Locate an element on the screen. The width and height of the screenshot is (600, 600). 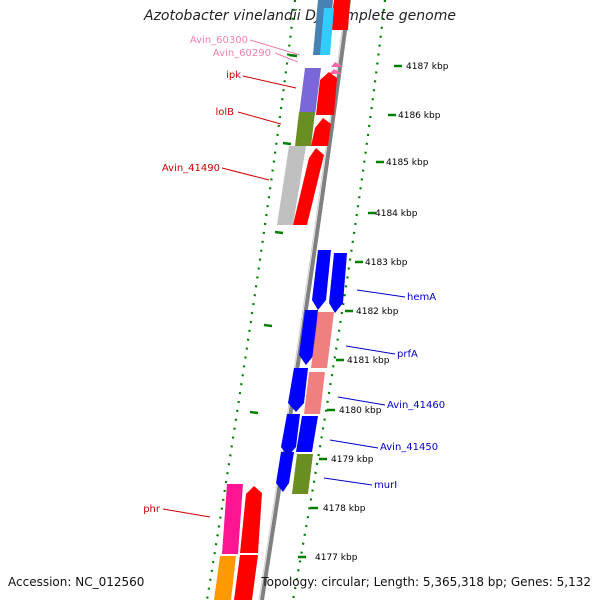
scale-label: 4185 kbp is located at coordinates (407, 163).